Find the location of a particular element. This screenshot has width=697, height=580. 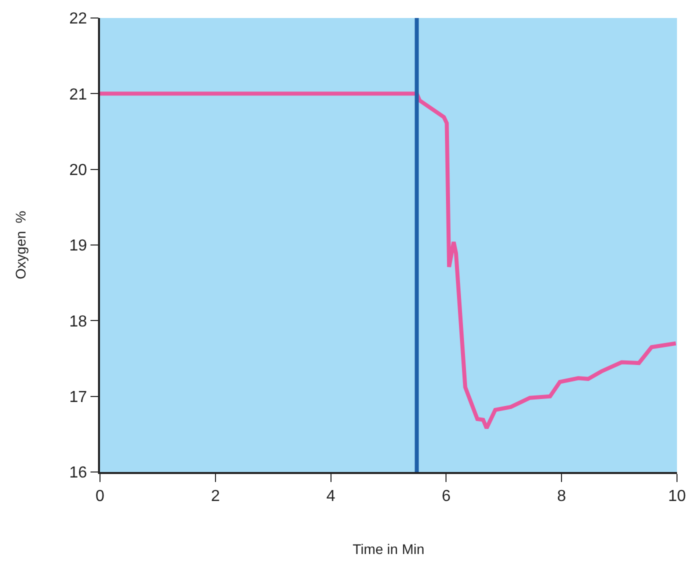

x-tick-label: 4 is located at coordinates (331, 496).